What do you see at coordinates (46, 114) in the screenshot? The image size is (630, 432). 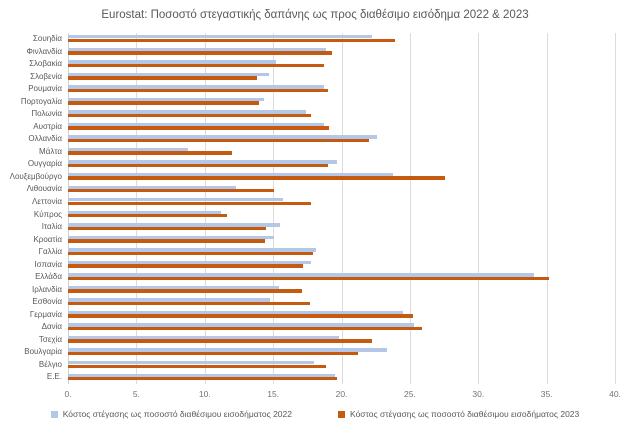 I see `category-label: Πολωνία` at bounding box center [46, 114].